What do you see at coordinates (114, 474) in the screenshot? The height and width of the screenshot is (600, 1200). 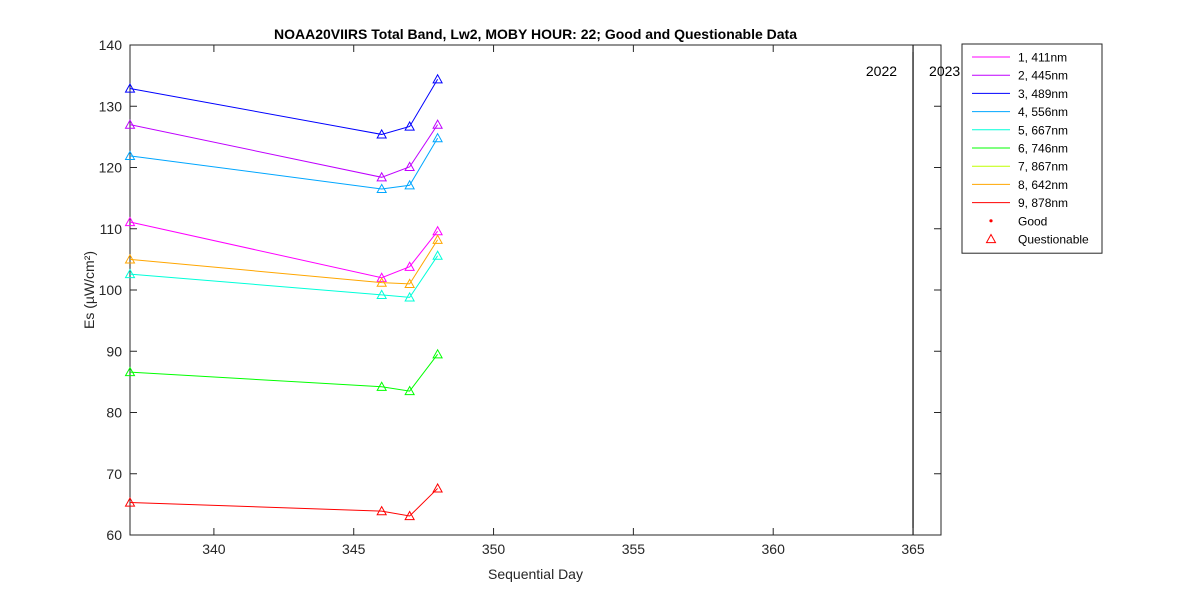 I see `y-tick-label: 70` at bounding box center [114, 474].